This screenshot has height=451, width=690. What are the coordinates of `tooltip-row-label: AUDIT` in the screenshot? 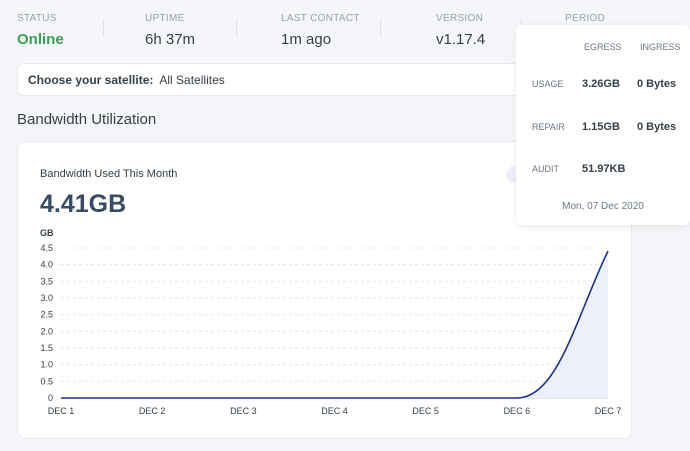 It's located at (545, 169).